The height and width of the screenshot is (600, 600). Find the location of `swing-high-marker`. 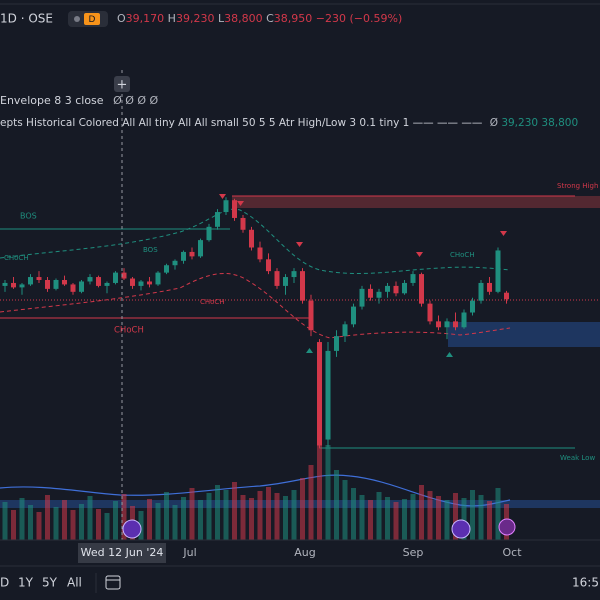

swing-high-marker is located at coordinates (419, 254).